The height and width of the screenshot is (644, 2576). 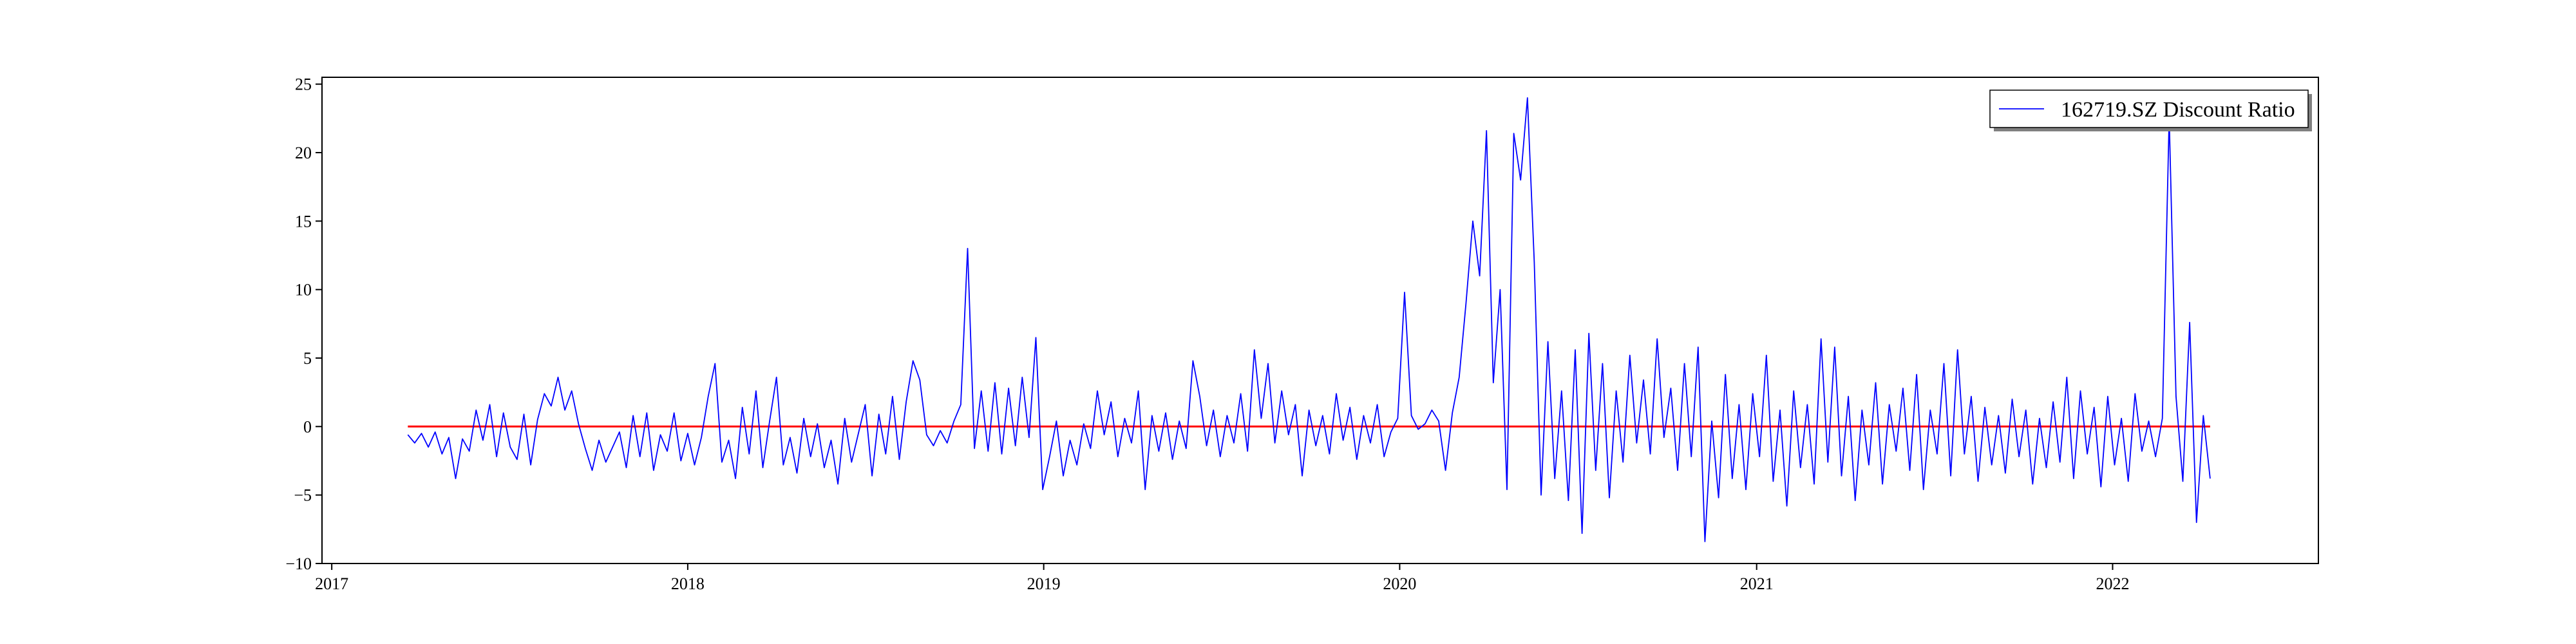 I want to click on legend: 162719.SZ Discount Ratio, so click(x=2150, y=111).